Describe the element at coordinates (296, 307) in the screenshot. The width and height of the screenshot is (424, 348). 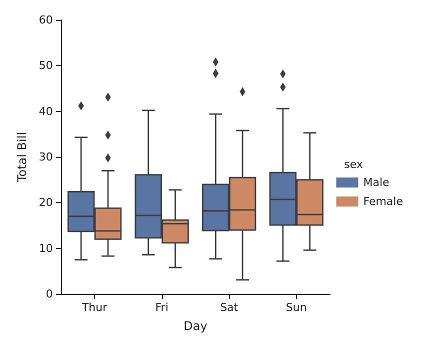
I see `x-tick-label: Sun` at that location.